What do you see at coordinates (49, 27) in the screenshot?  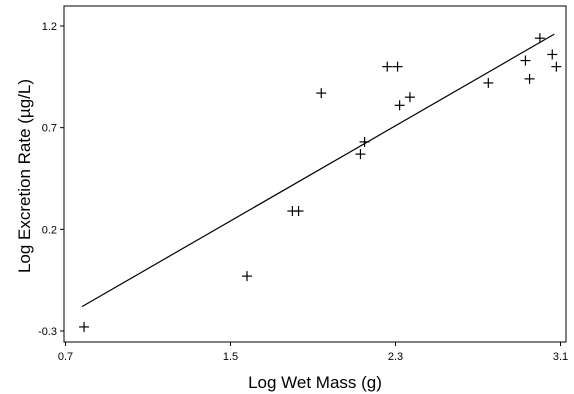 I see `y-tick-label: 1.2` at bounding box center [49, 27].